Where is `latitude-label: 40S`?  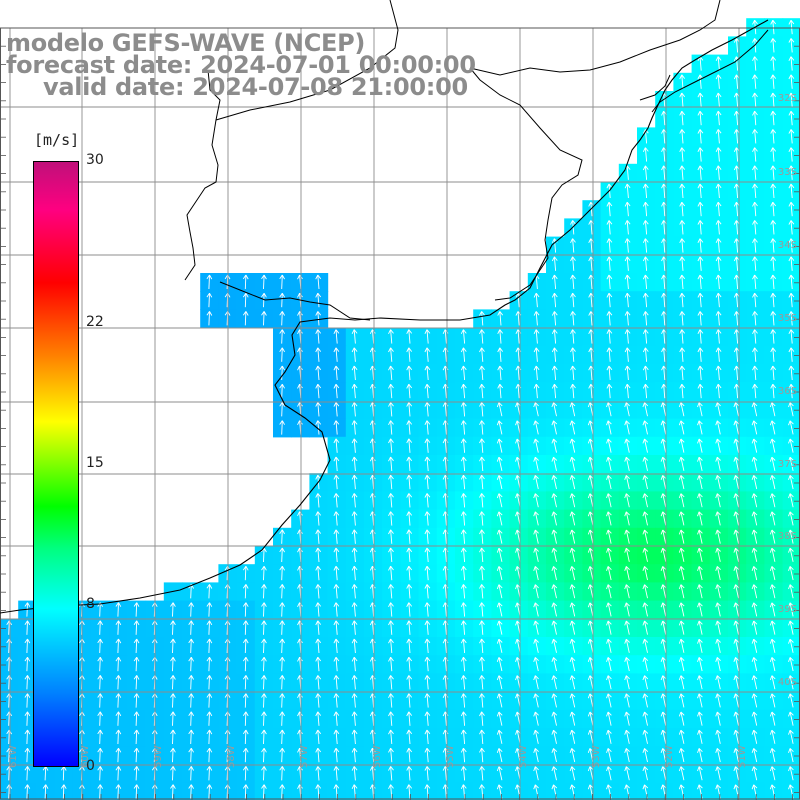 latitude-label: 40S is located at coordinates (787, 682).